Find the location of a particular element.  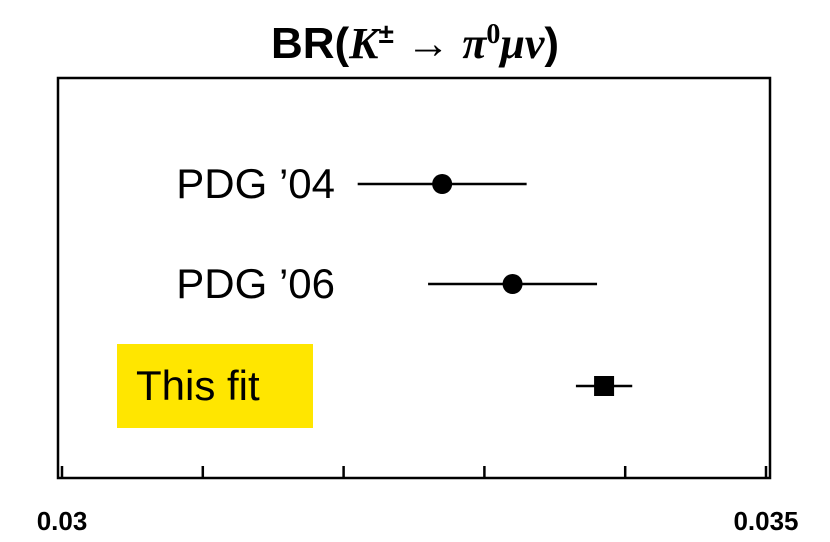

chart-title: BR(K± → π0μν) is located at coordinates (415, 43).